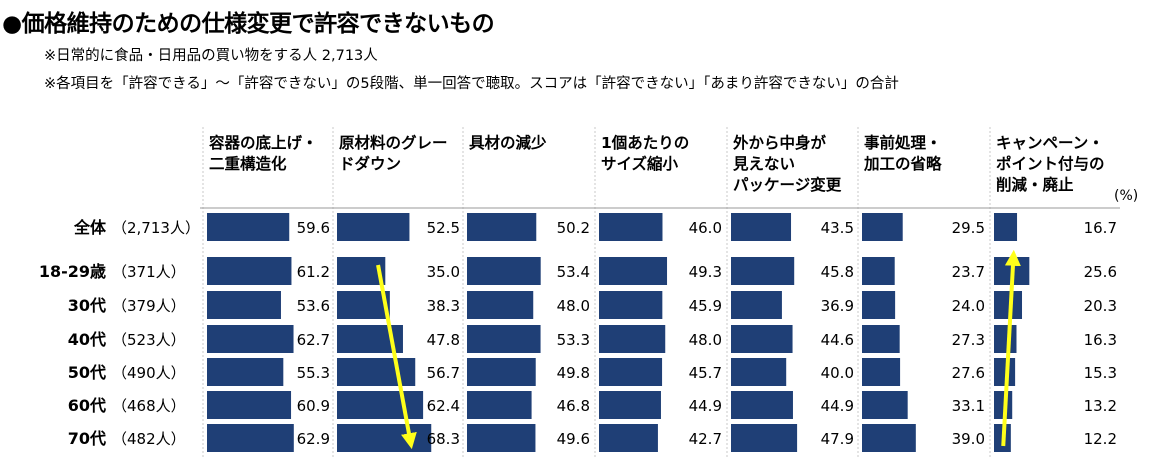  I want to click on data-label: 68.3, so click(443, 439).